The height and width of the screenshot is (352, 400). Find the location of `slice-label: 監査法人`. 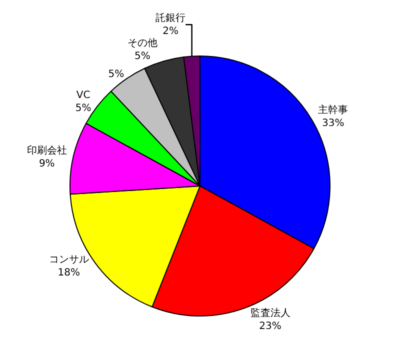

slice-label: 監査法人 is located at coordinates (270, 312).